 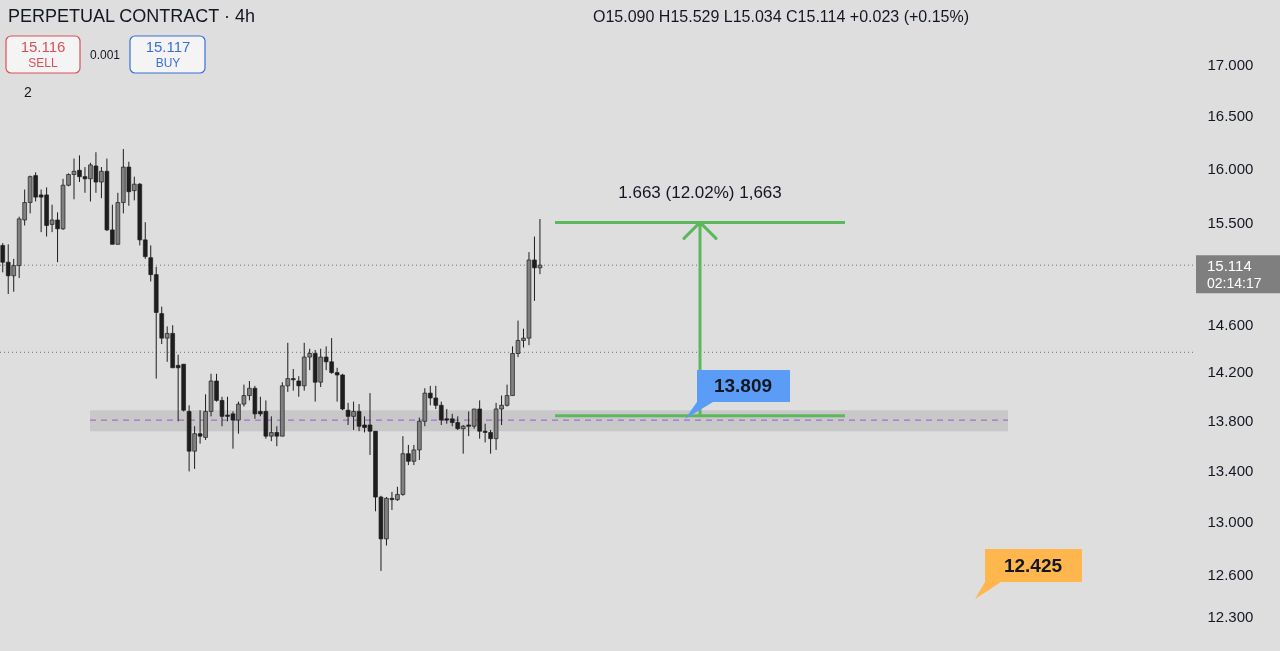 I want to click on y-tick-label: 15.500, so click(x=1230, y=222).